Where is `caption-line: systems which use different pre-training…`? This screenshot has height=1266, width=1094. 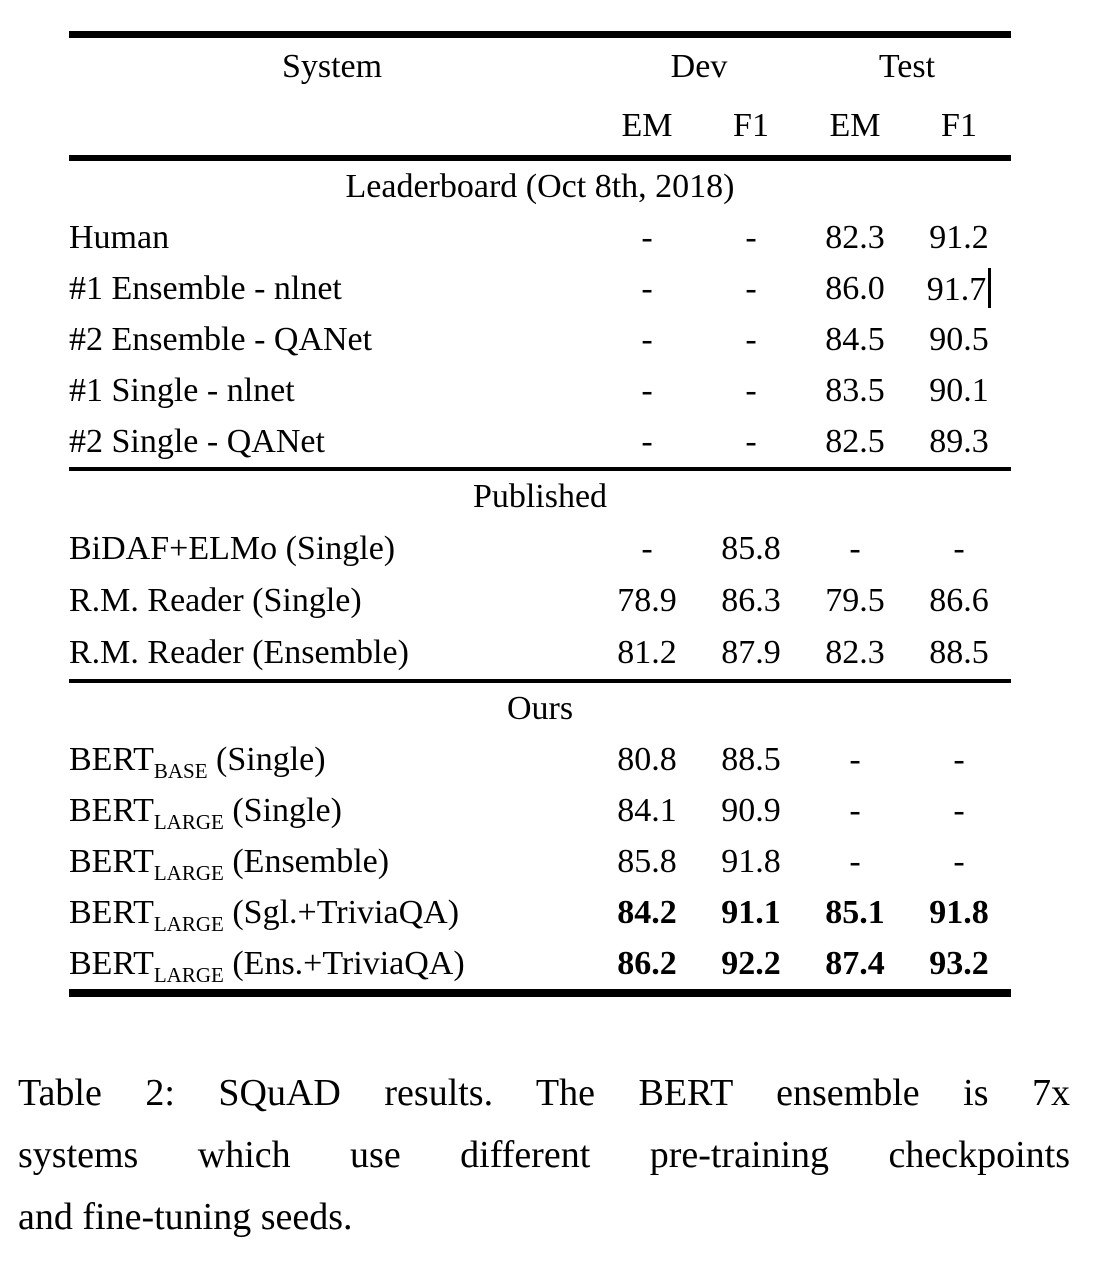 caption-line: systems which use different pre-training… is located at coordinates (544, 1155).